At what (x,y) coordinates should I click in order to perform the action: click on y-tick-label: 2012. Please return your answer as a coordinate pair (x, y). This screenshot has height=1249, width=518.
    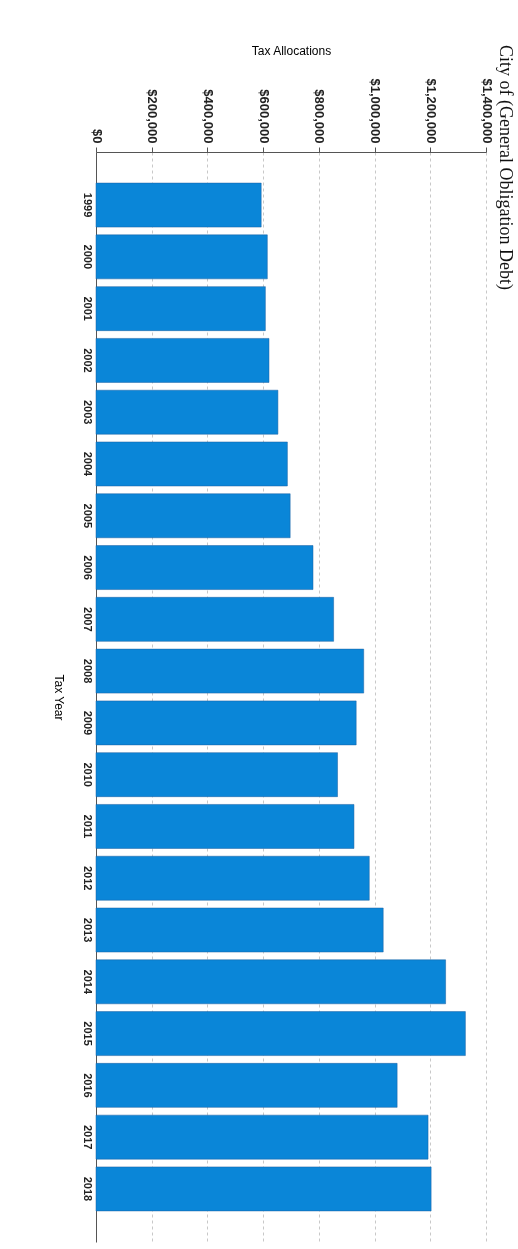
    Looking at the image, I should click on (87, 878).